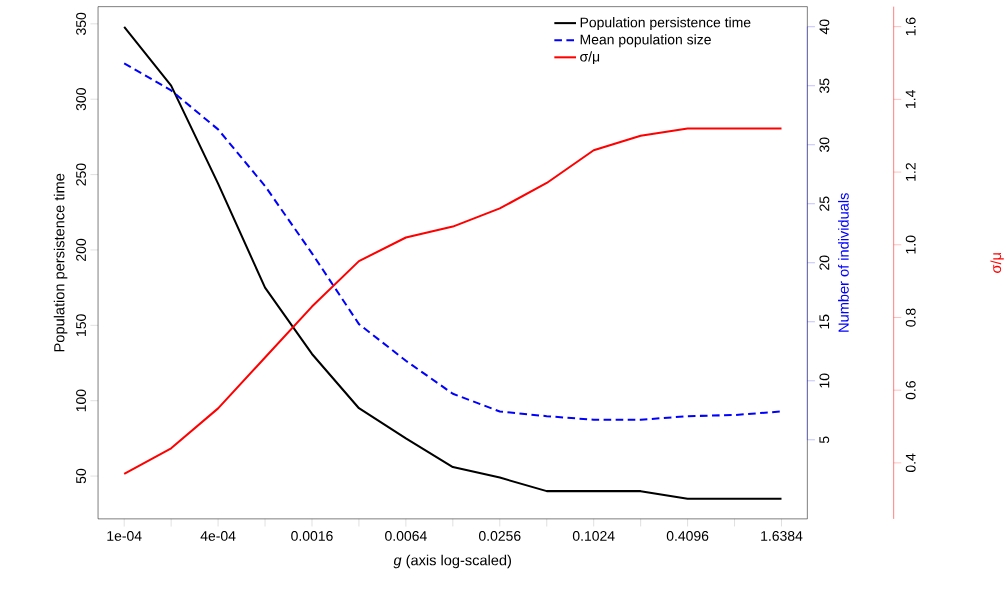 The width and height of the screenshot is (1008, 615). I want to click on x-tick-label: 0.1024, so click(593, 535).